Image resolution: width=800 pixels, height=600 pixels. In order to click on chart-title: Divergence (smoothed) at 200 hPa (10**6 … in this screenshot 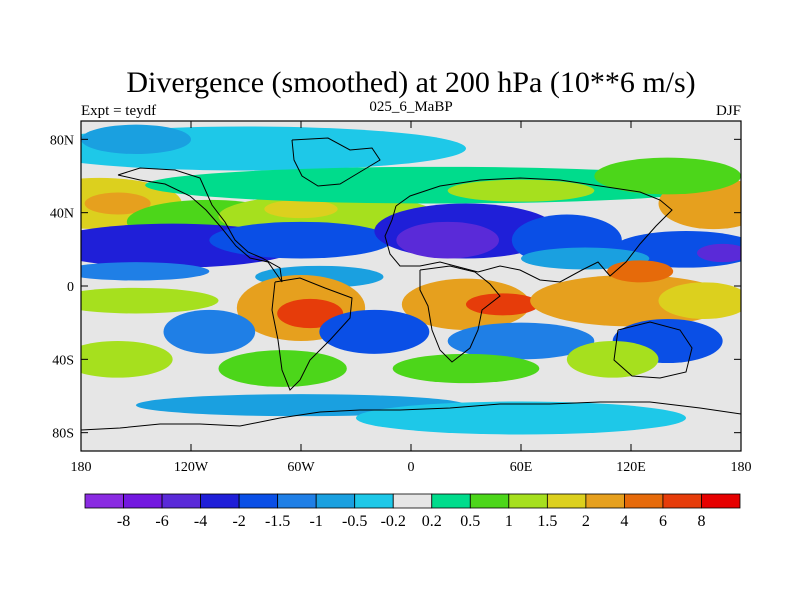, I will do `click(410, 82)`.